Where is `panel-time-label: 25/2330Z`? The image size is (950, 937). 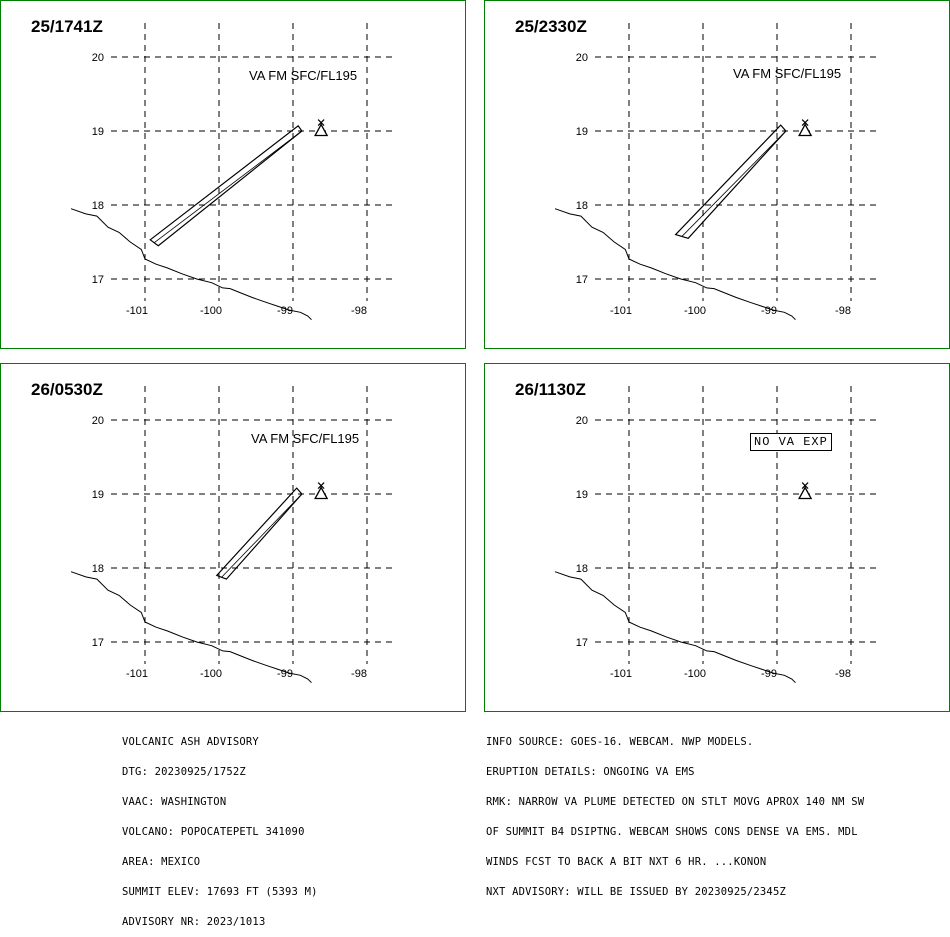 panel-time-label: 25/2330Z is located at coordinates (551, 26).